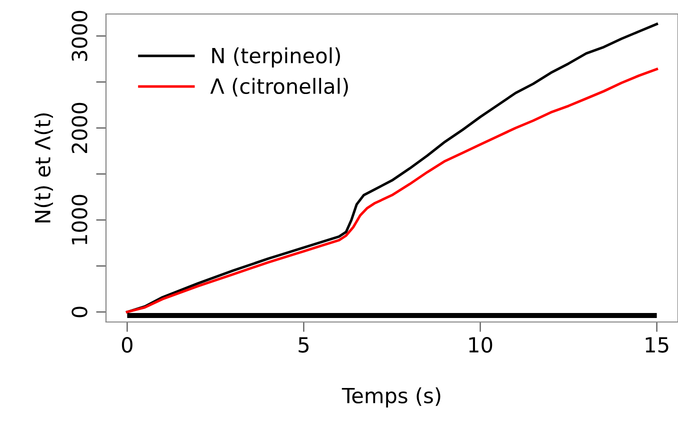 This screenshot has width=678, height=431. I want to click on x-tick-label: 0, so click(127, 344).